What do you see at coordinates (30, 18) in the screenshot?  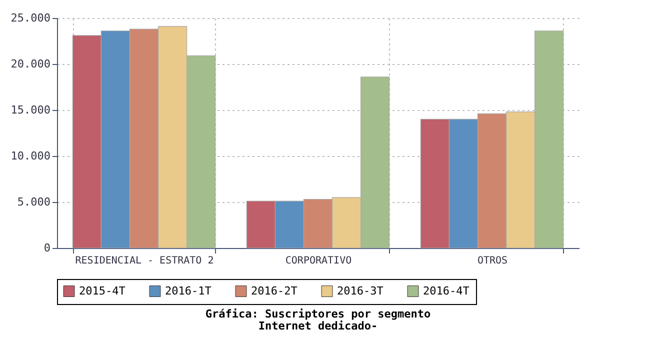 I see `y-tick-label: 25.000` at bounding box center [30, 18].